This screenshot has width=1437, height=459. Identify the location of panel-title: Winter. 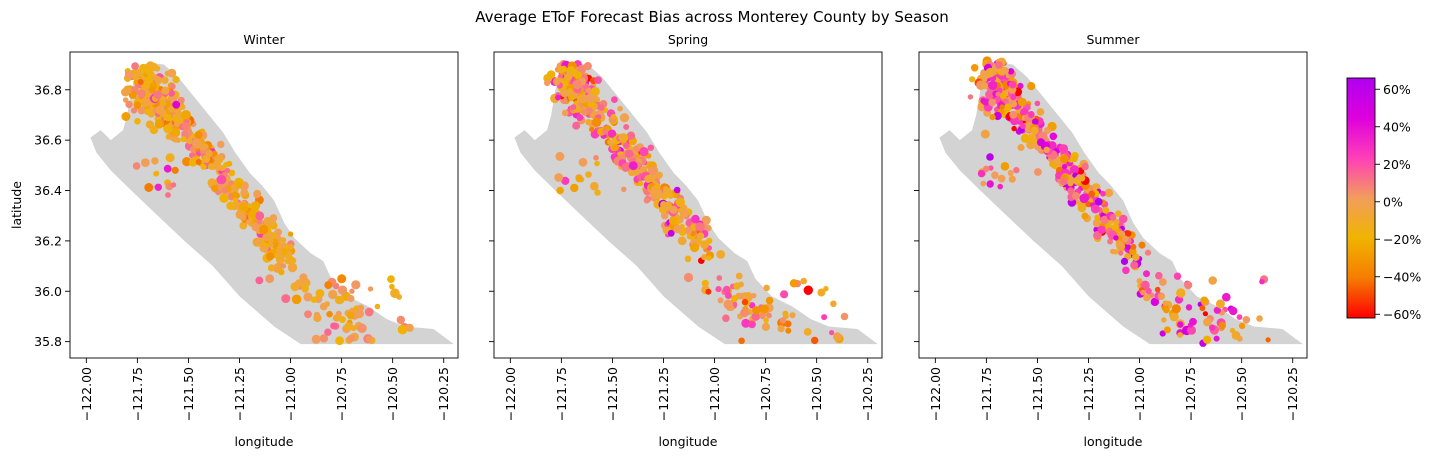
(264, 39).